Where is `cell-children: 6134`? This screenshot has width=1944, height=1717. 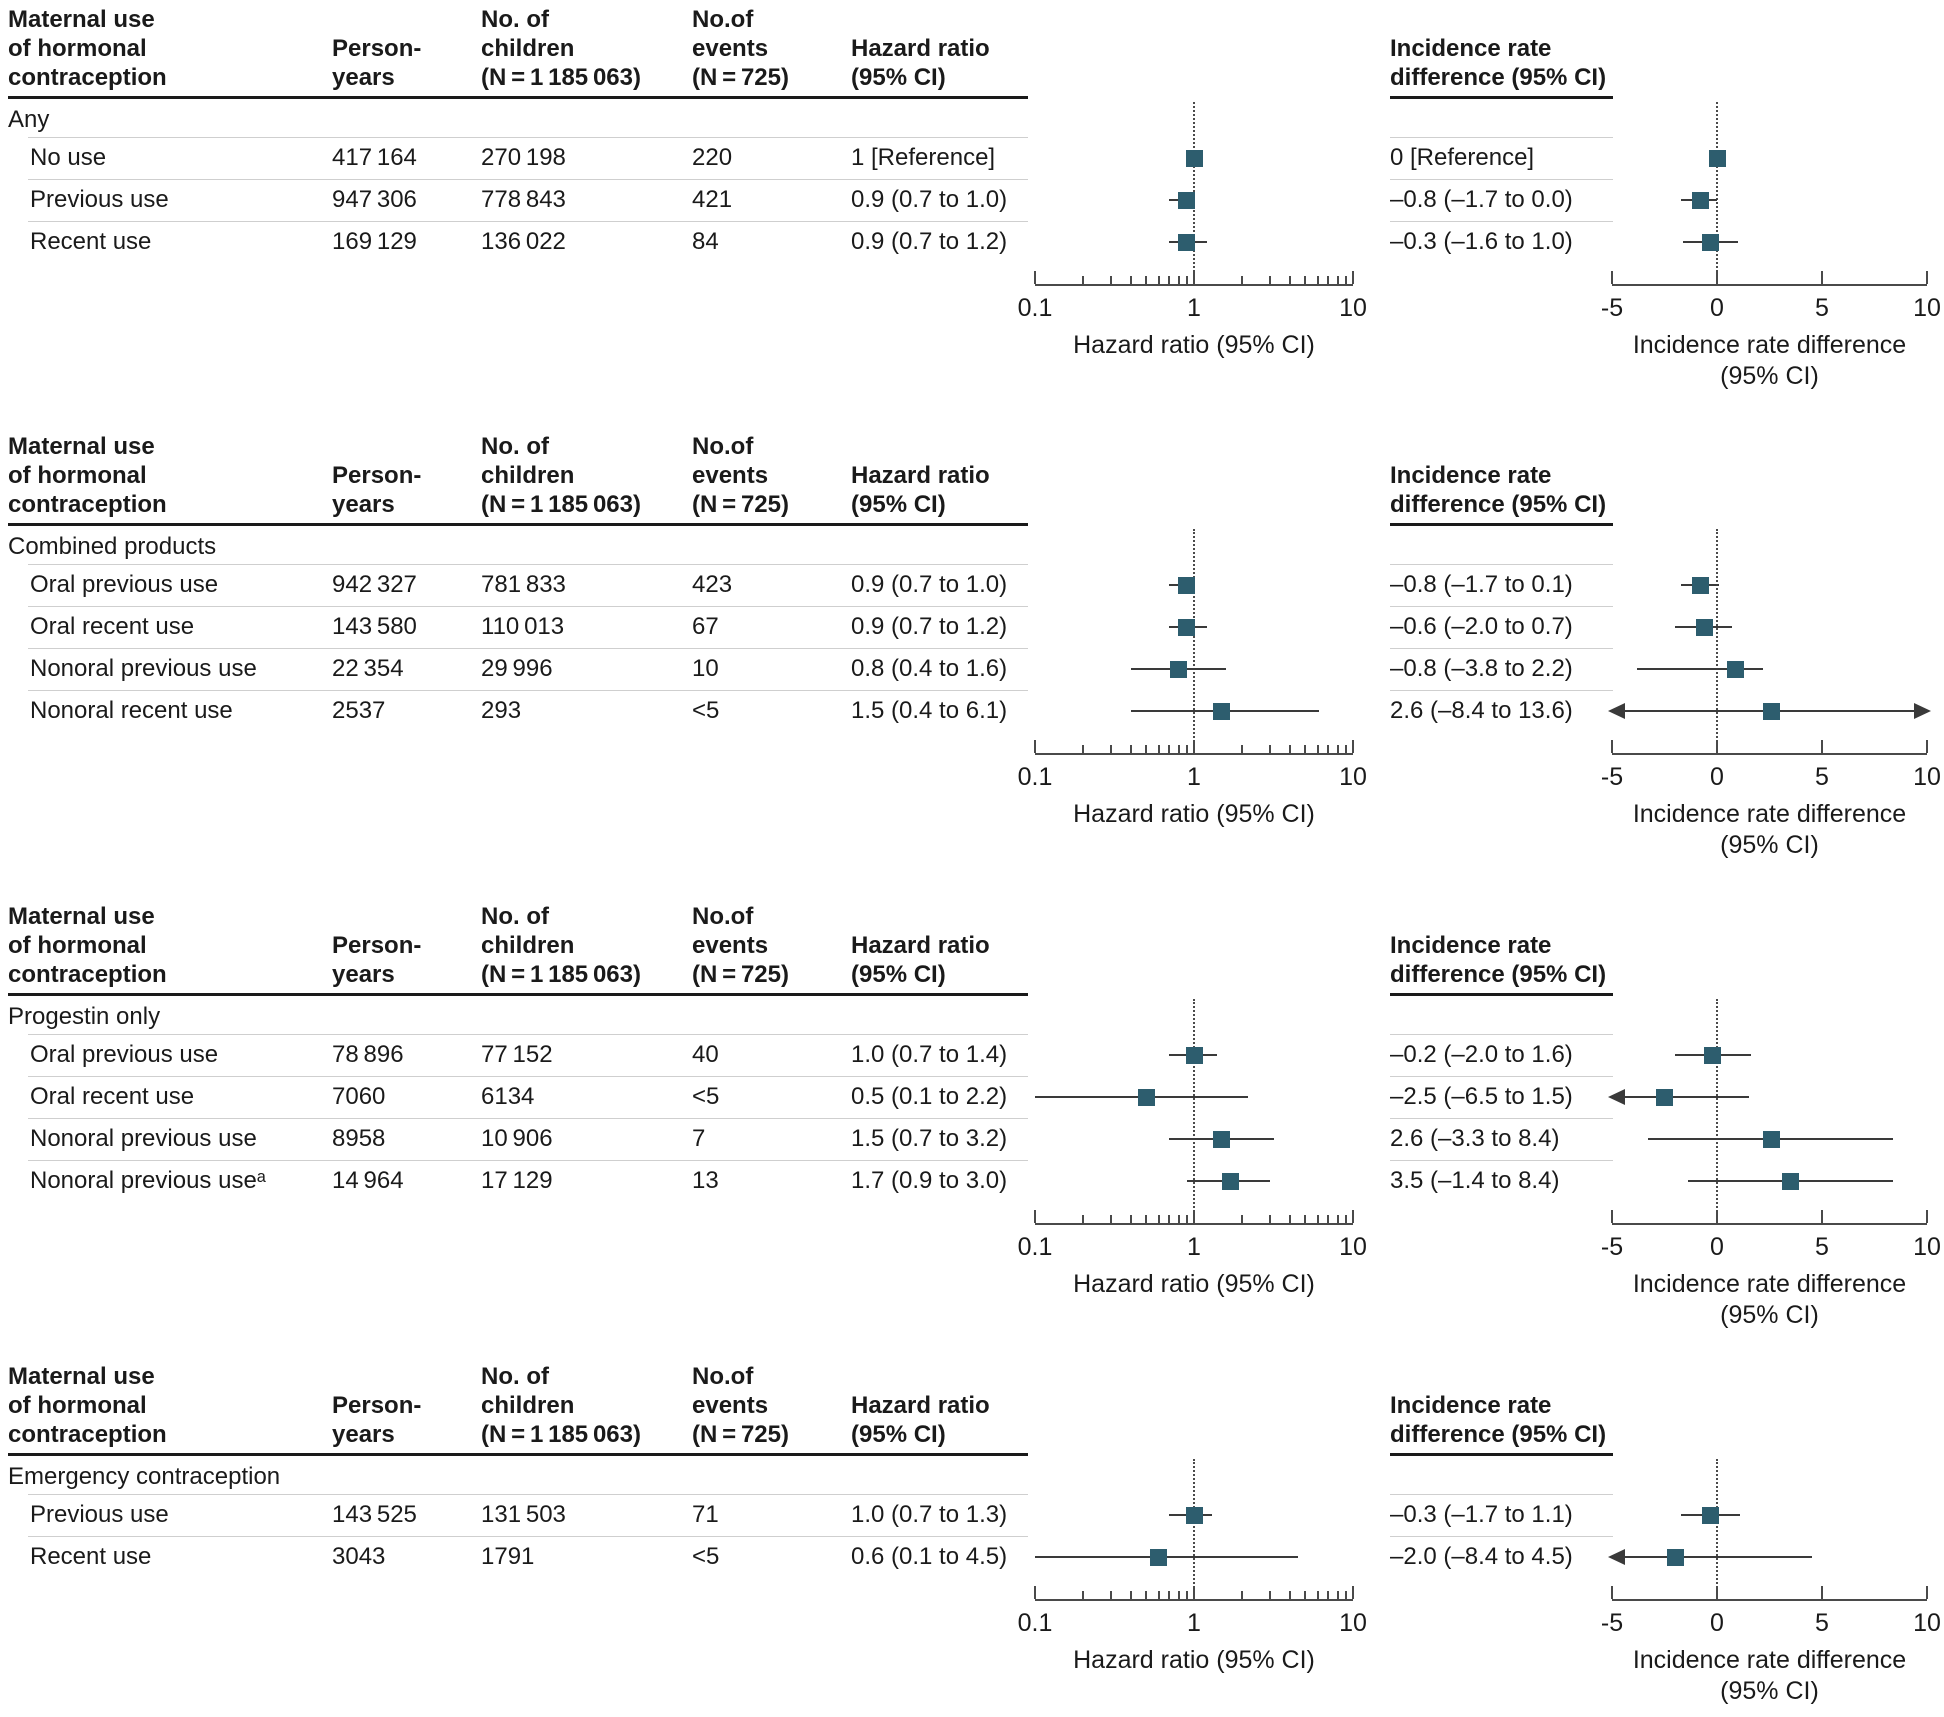
cell-children: 6134 is located at coordinates (508, 1096).